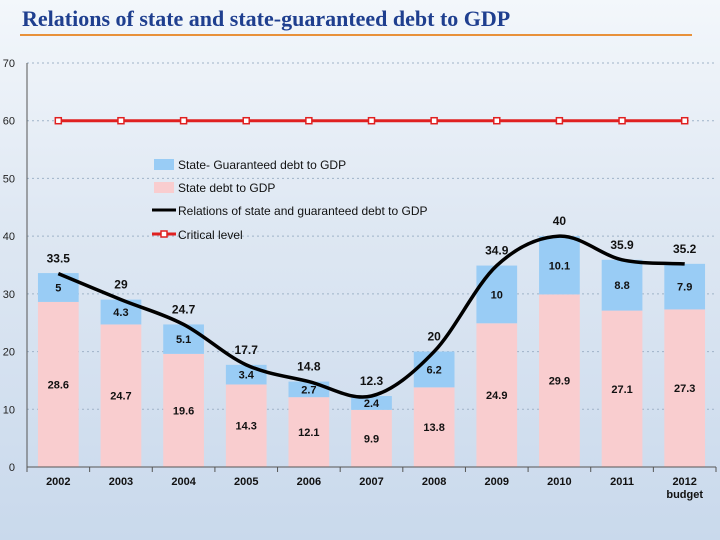  I want to click on bar-label-guaranteed: 2.7, so click(308, 390).